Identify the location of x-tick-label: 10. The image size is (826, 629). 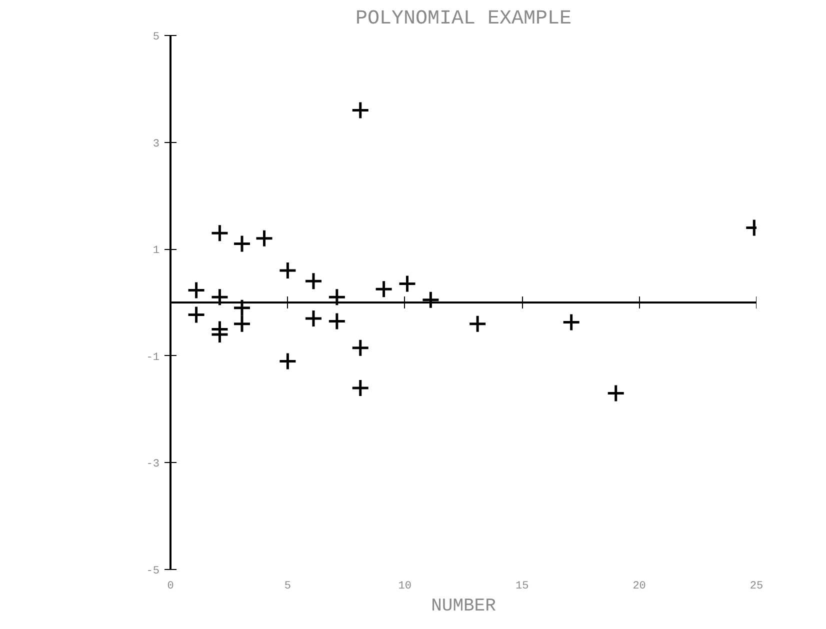
(405, 586).